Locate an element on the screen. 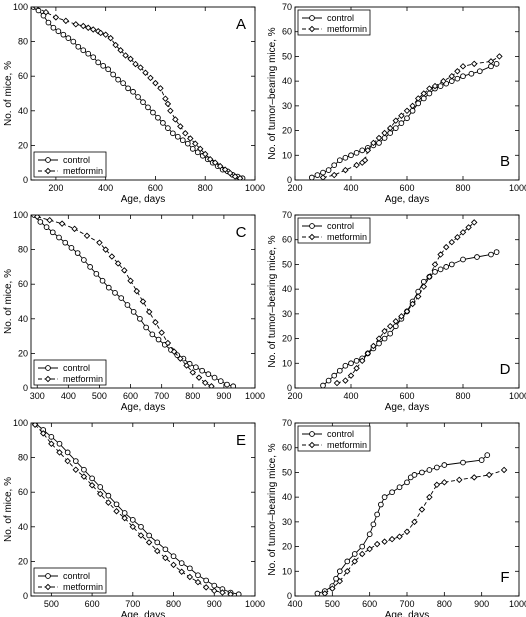  panel-b-legend-swatch-marker is located at coordinates (312, 18).